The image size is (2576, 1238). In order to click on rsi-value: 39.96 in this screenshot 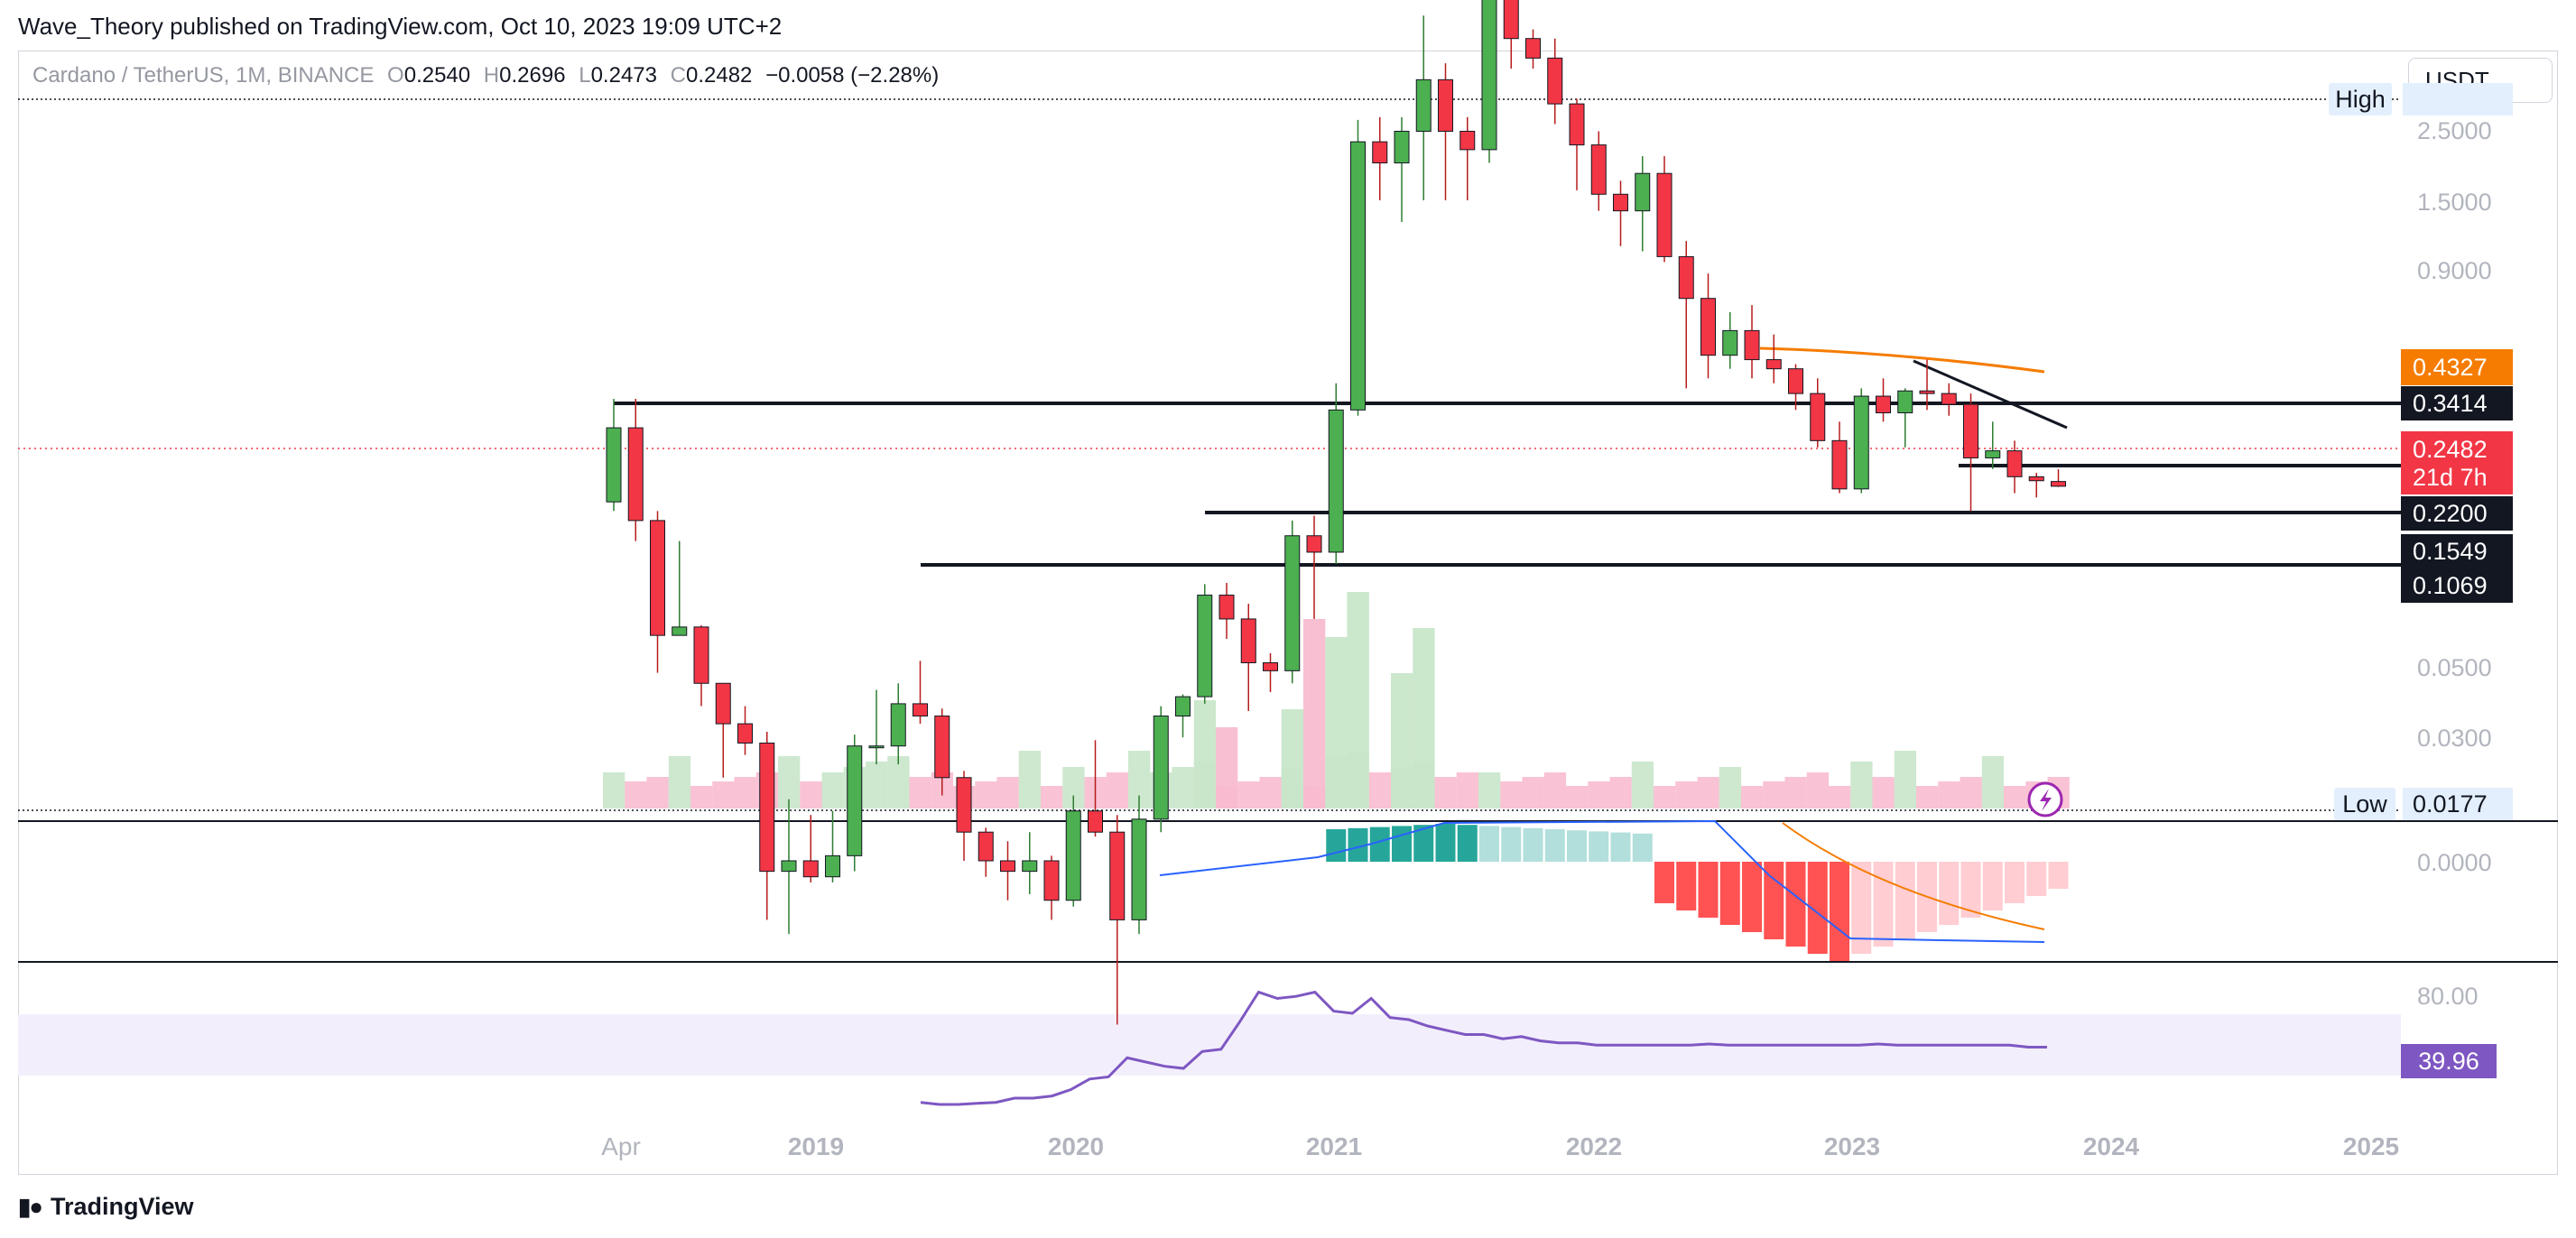, I will do `click(2448, 1062)`.